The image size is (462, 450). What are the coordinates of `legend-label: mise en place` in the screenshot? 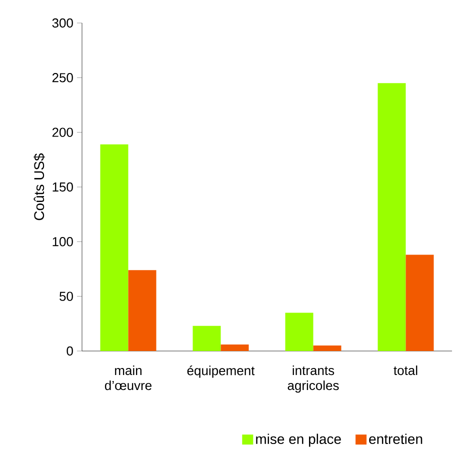 It's located at (298, 440).